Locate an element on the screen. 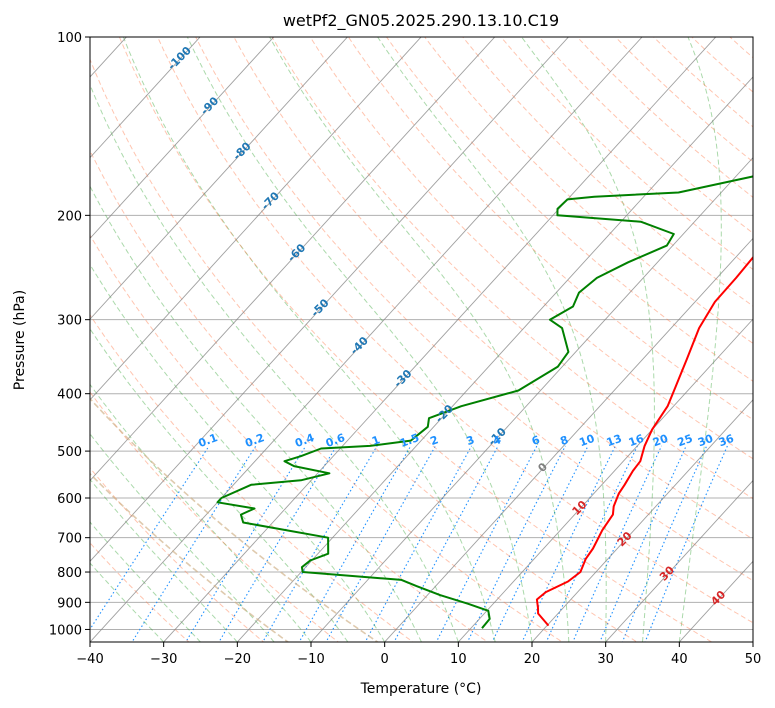 This screenshot has width=775, height=708. mixing-ratio-label: 25 is located at coordinates (685, 440).